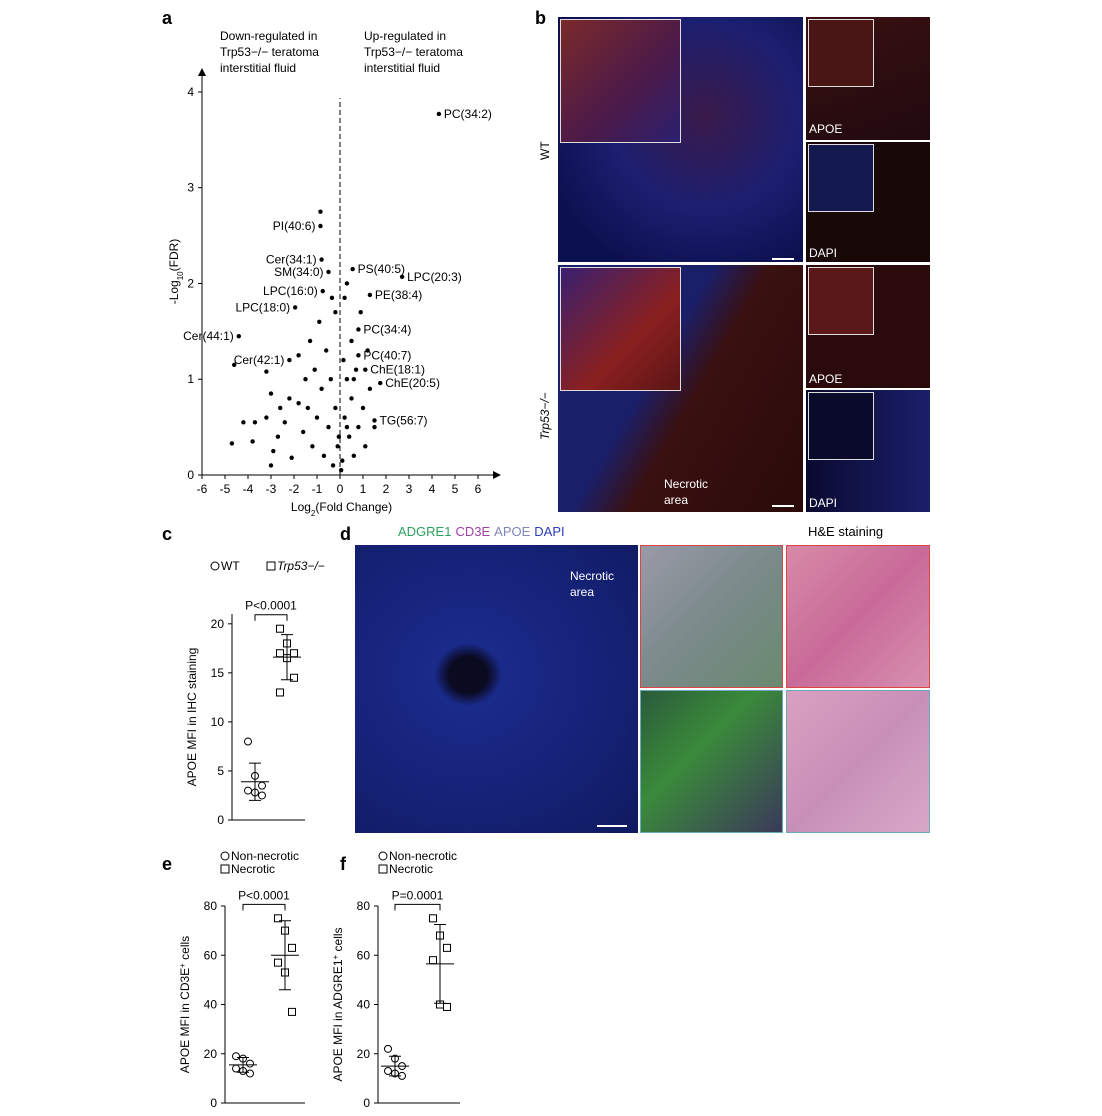 Image resolution: width=1102 pixels, height=1116 pixels. Describe the element at coordinates (294, 226) in the screenshot. I see `point-label: PI(40:6)` at that location.